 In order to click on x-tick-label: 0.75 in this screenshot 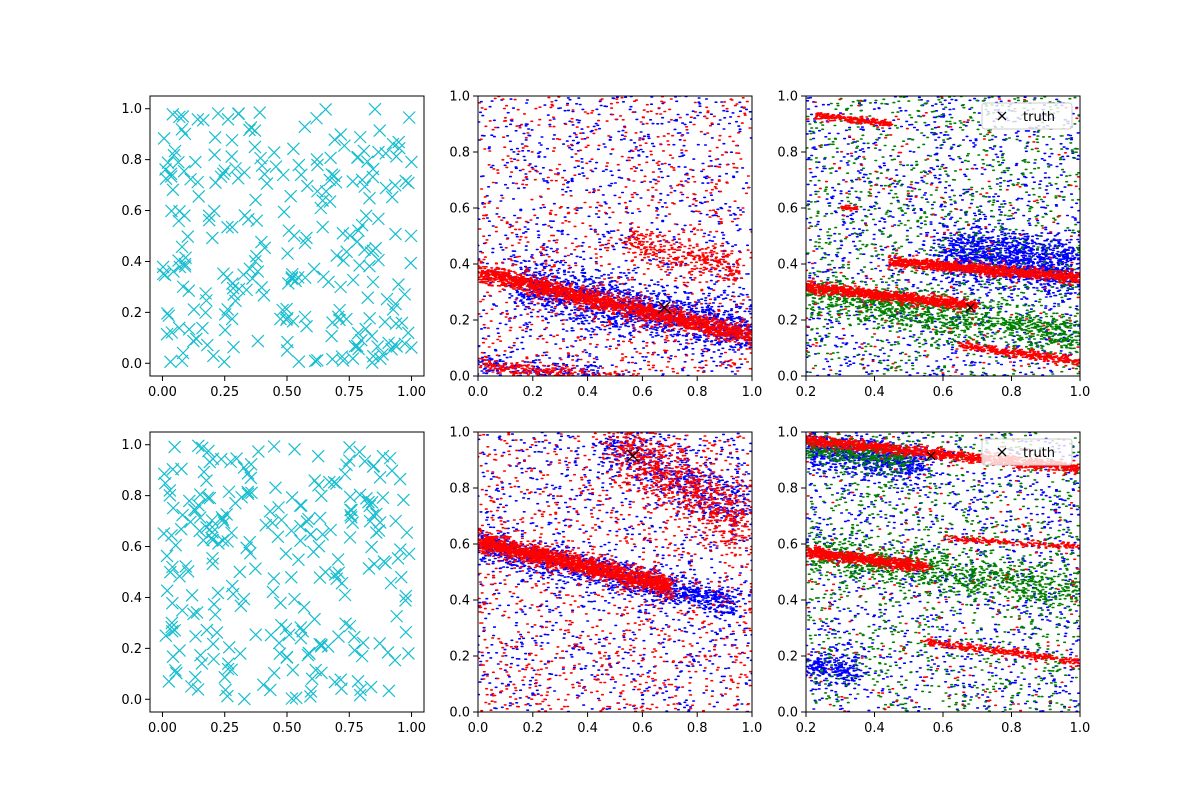, I will do `click(349, 392)`.